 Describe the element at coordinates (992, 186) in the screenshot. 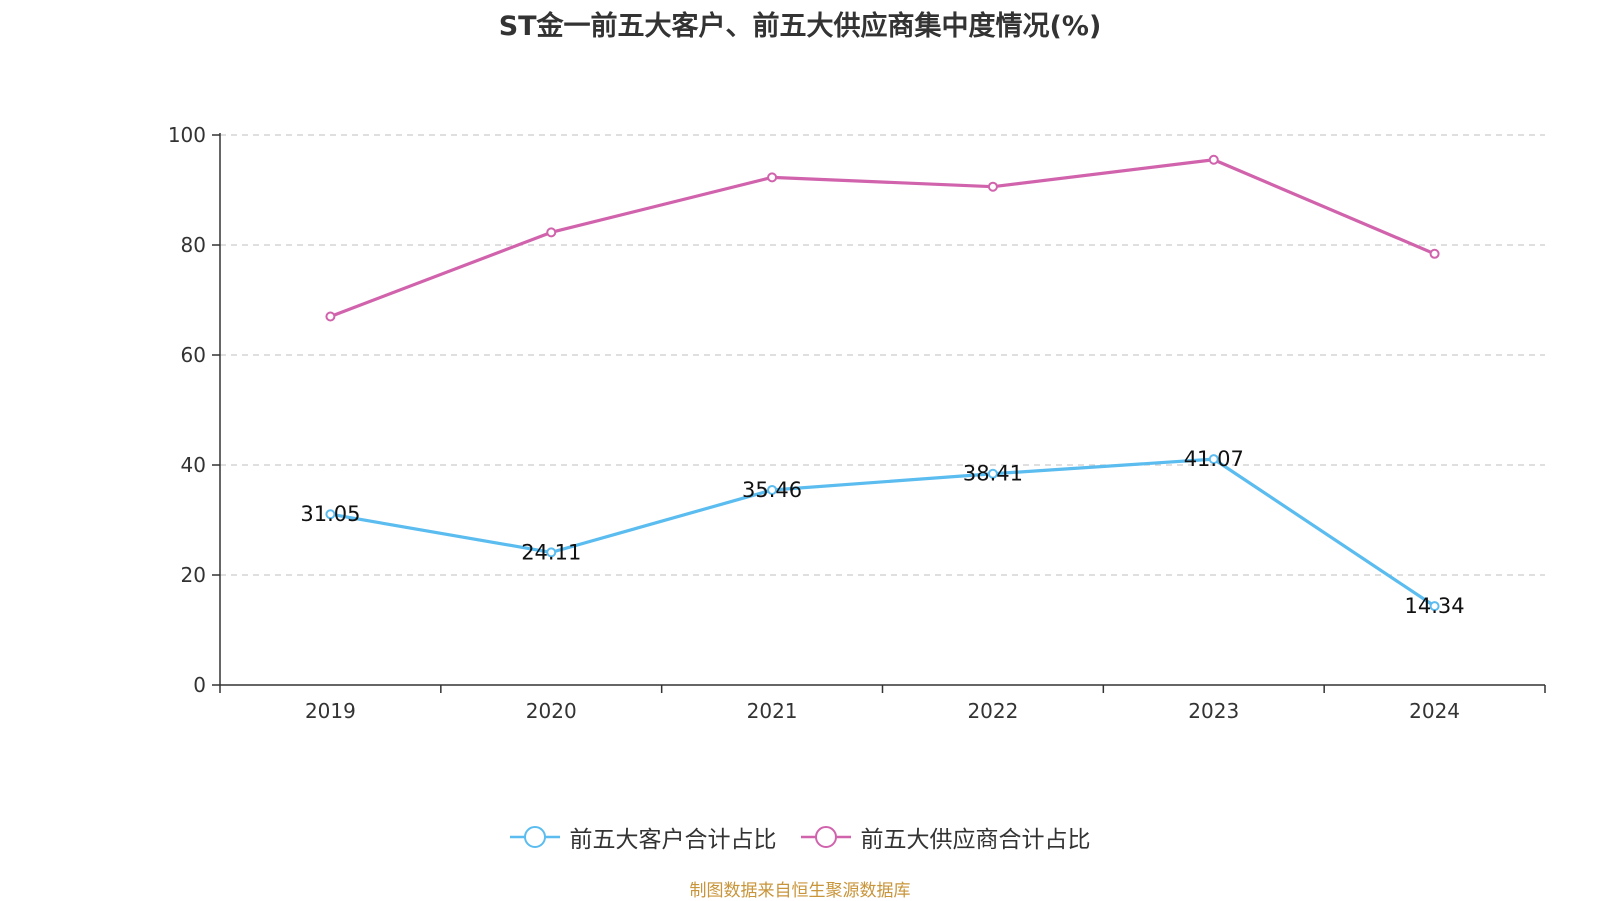

I see `point-1-2022` at that location.